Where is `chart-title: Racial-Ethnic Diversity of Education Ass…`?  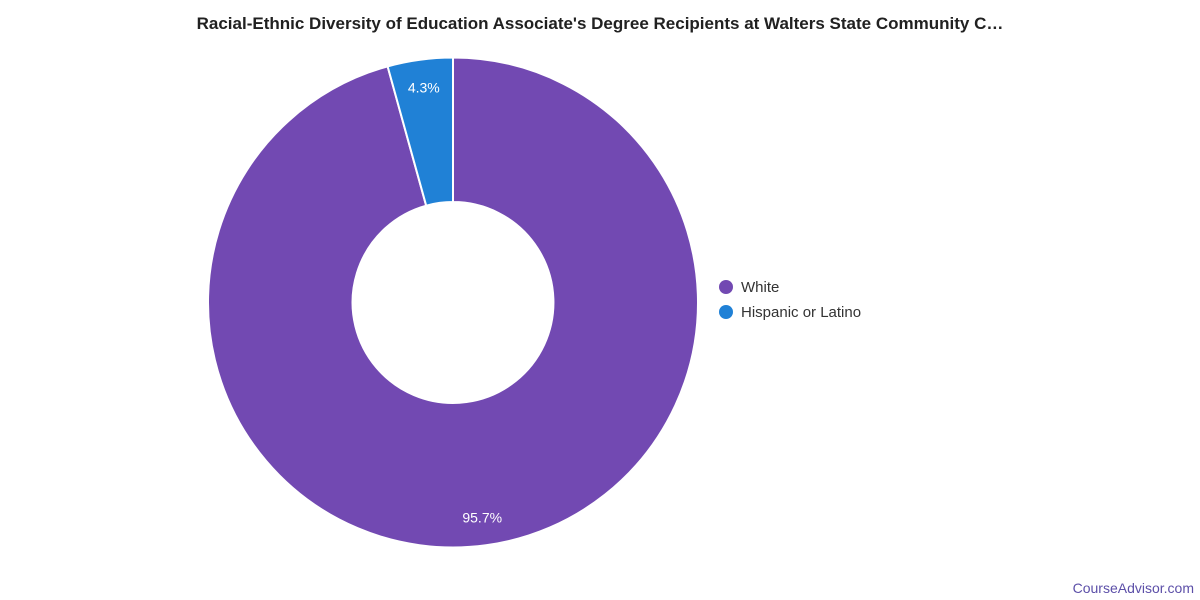 chart-title: Racial-Ethnic Diversity of Education Ass… is located at coordinates (600, 23).